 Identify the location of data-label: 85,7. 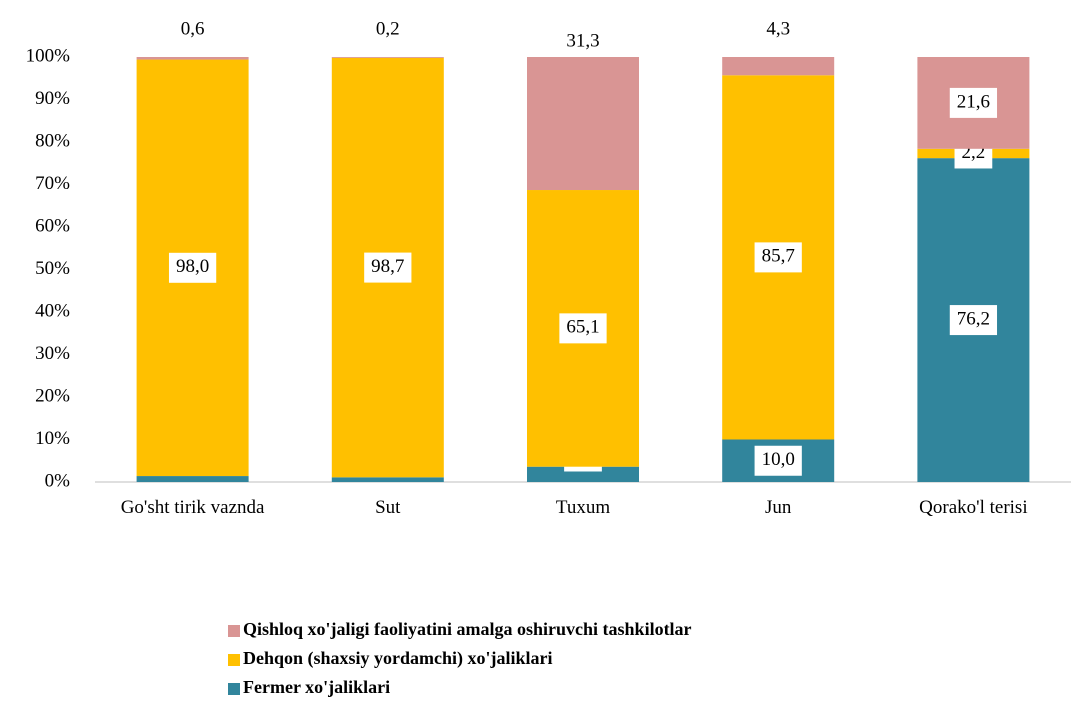
(778, 257).